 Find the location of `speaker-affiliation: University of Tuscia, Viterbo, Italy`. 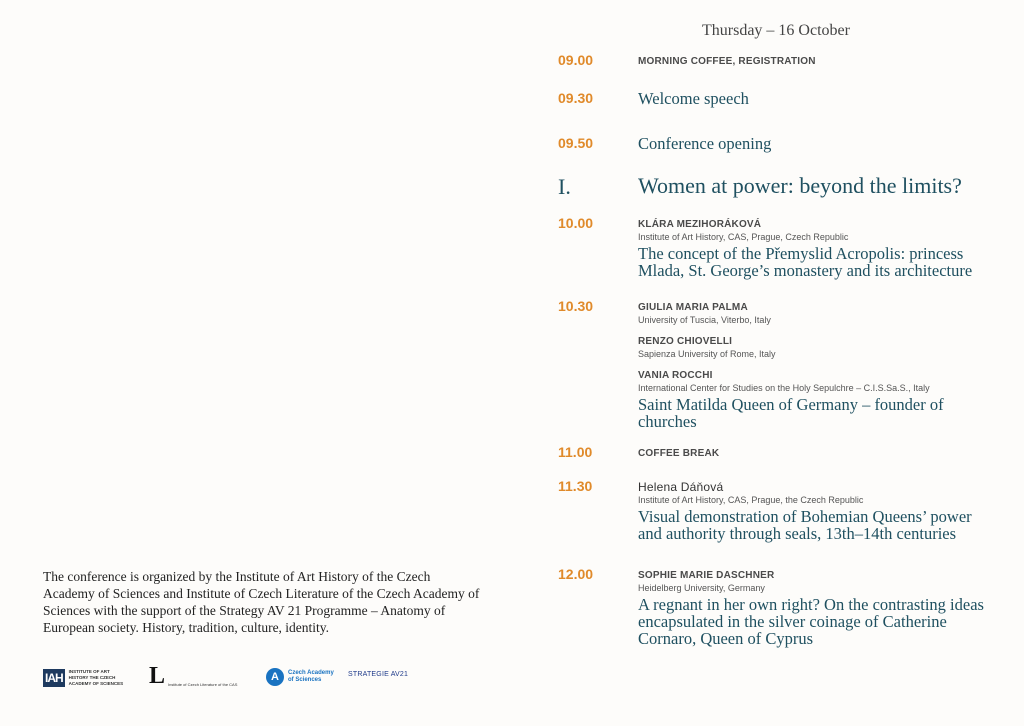

speaker-affiliation: University of Tuscia, Viterbo, Italy is located at coordinates (704, 320).